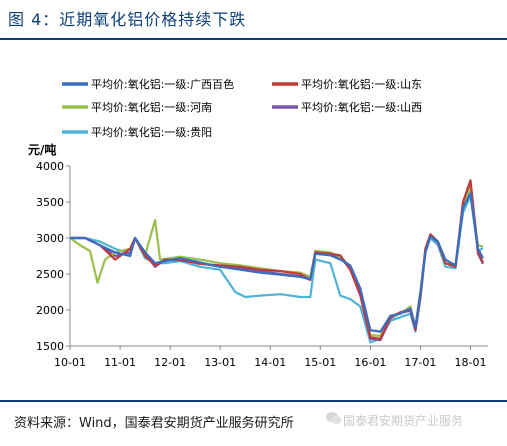  I want to click on legend-label: 平均价:氧化铝:一级:广西百色, so click(162, 84).